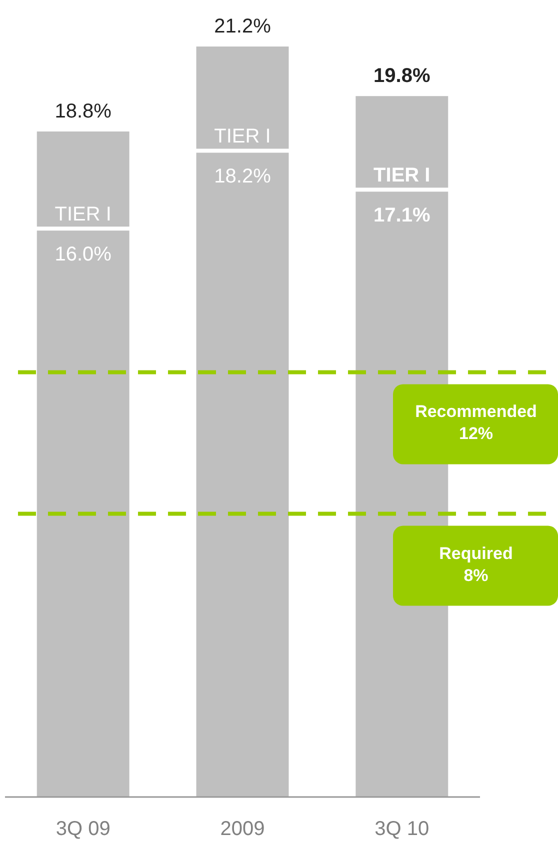  What do you see at coordinates (242, 829) in the screenshot?
I see `x-tick-label: 2009` at bounding box center [242, 829].